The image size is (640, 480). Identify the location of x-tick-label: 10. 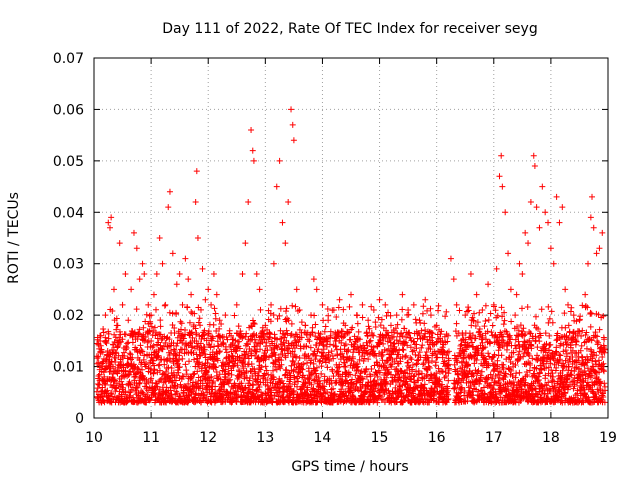
(94, 438).